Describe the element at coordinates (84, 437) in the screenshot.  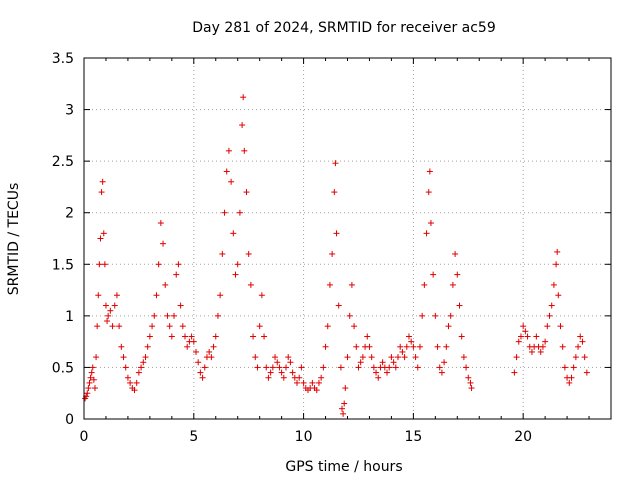
I see `x-tick-label: 0` at that location.